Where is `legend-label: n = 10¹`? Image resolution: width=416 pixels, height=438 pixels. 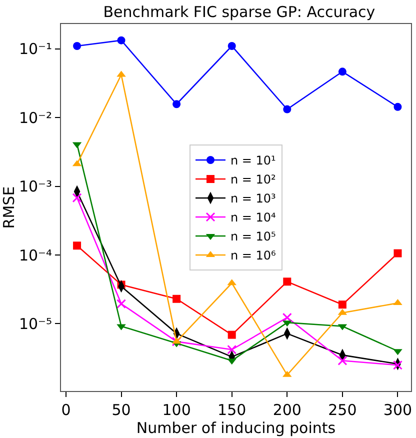
legend-label: n = 10¹ is located at coordinates (253, 161).